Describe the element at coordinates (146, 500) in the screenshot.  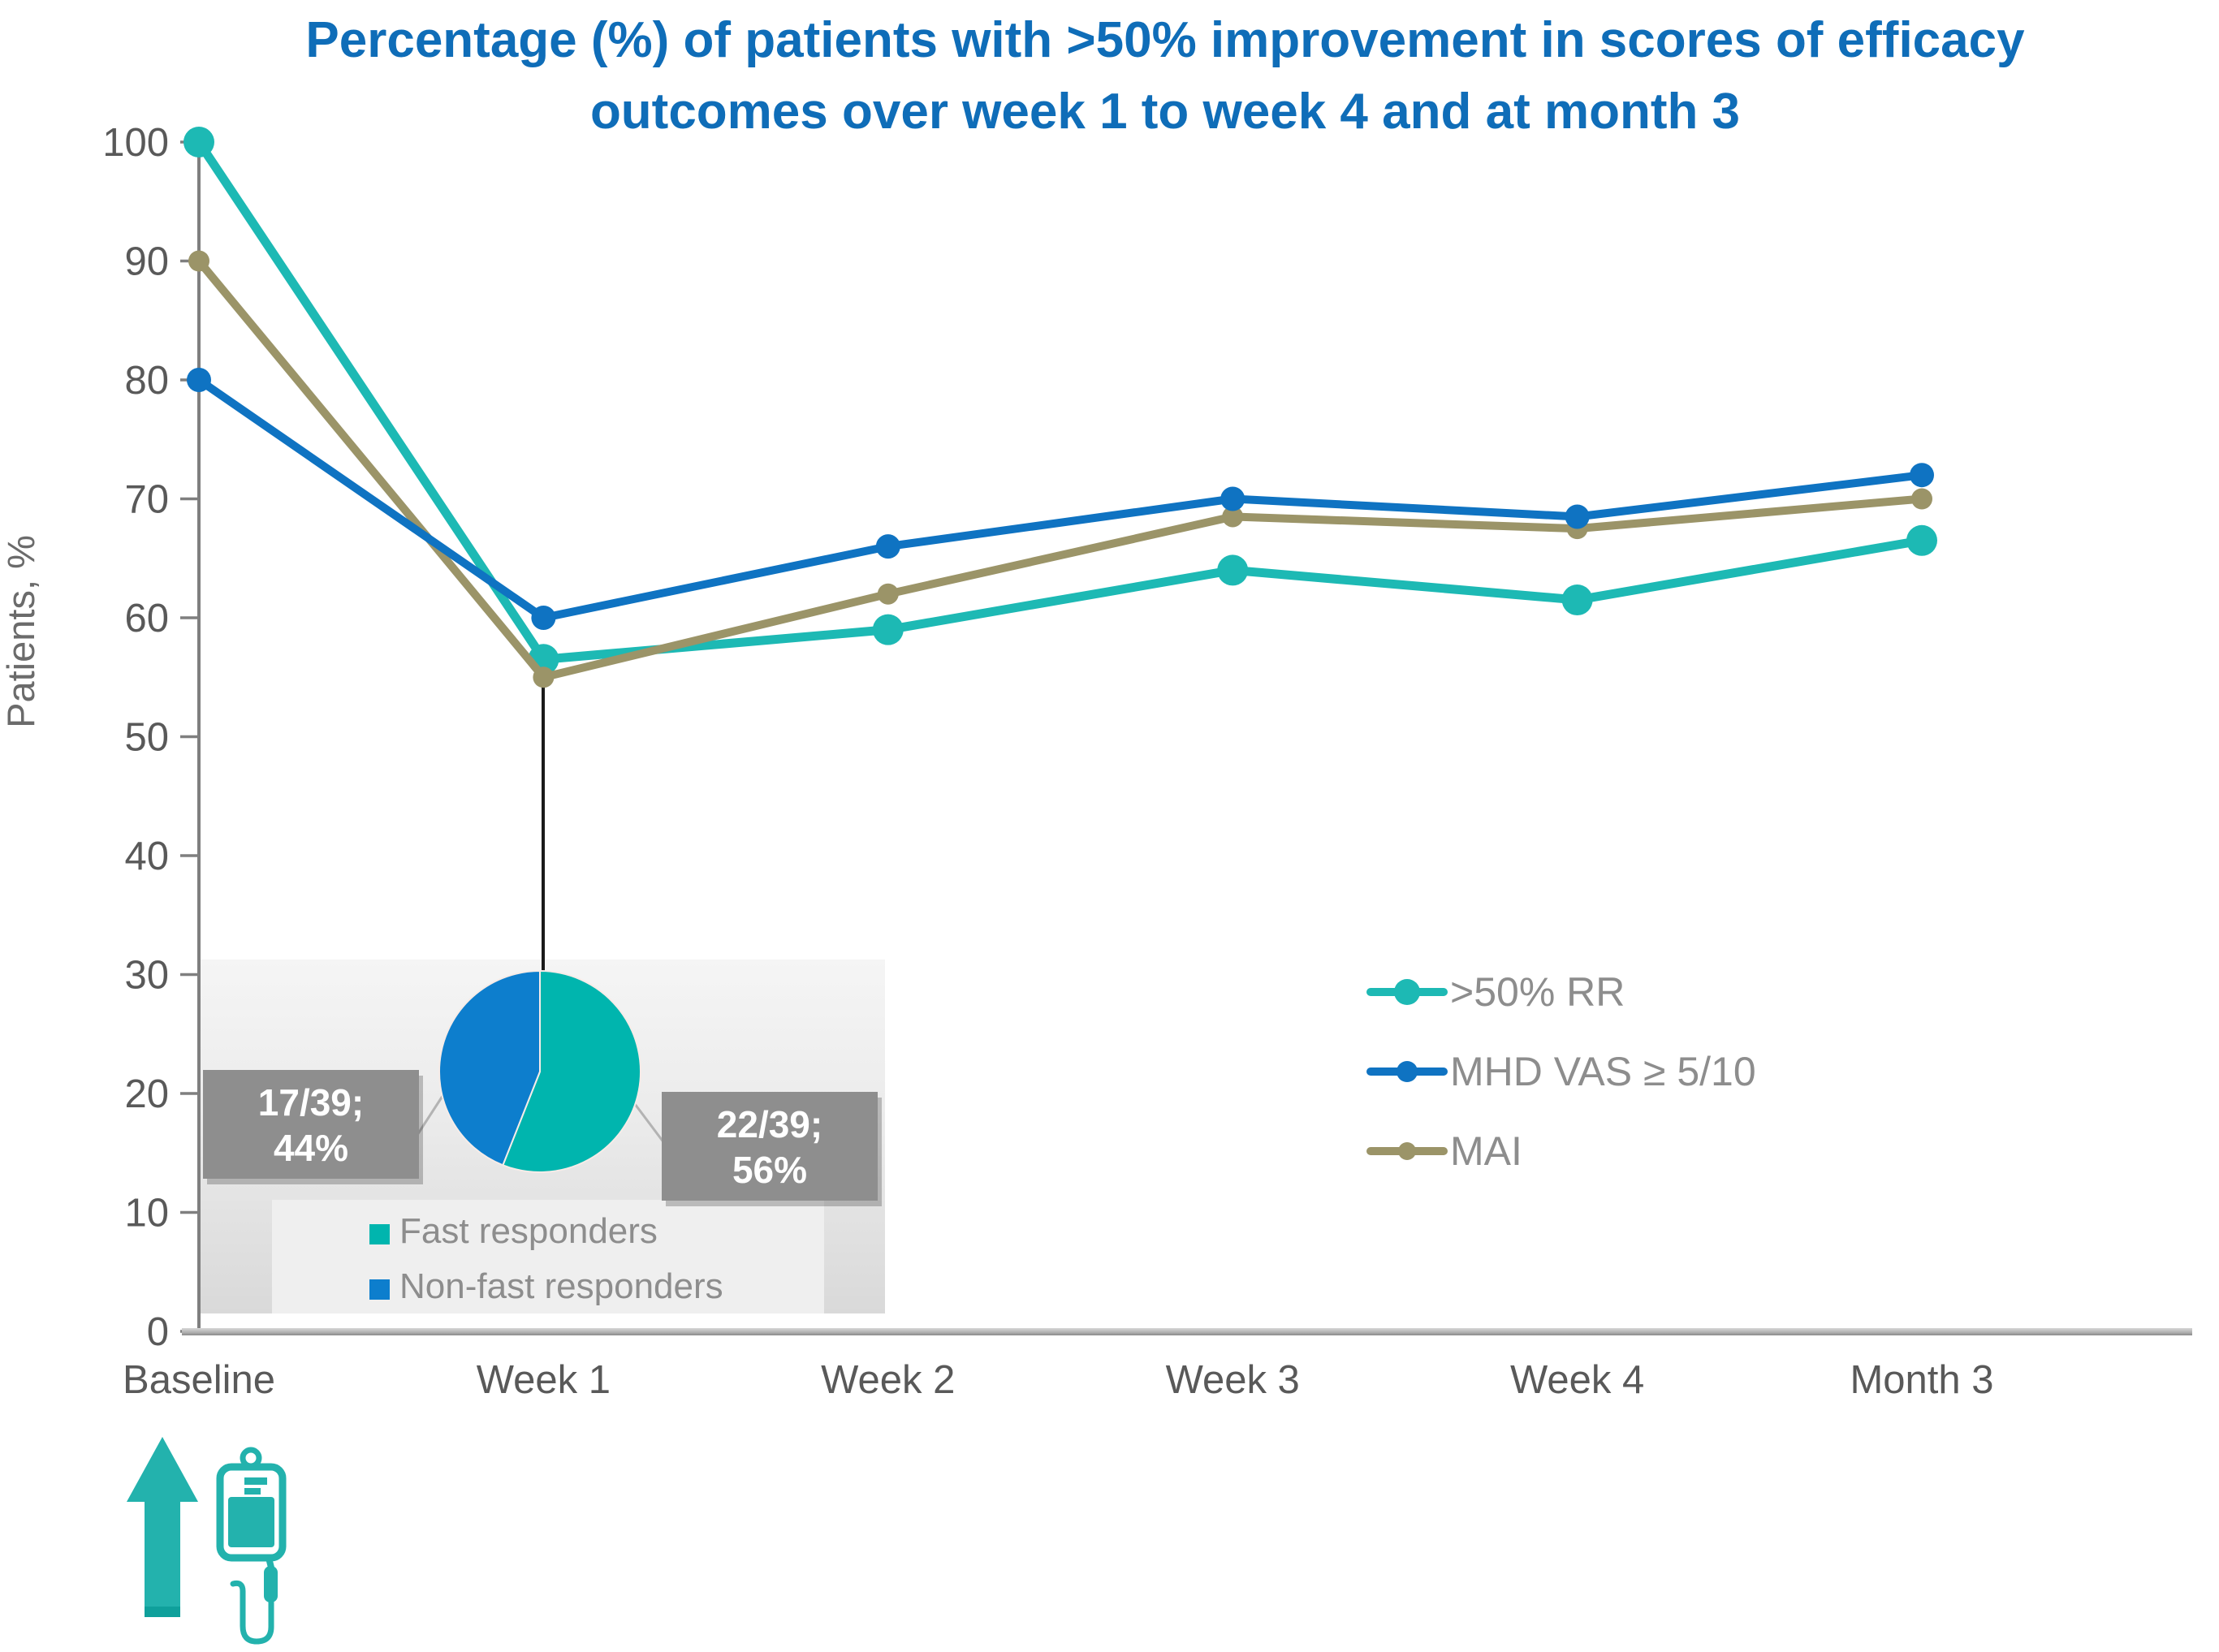
I see `y-tick-label: 70` at that location.